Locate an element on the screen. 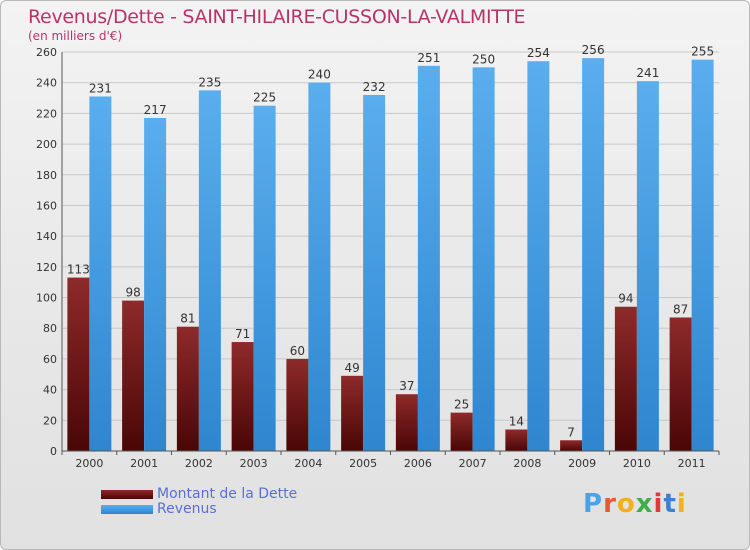 This screenshot has height=550, width=750. y-tick-label: 60 is located at coordinates (50, 359).